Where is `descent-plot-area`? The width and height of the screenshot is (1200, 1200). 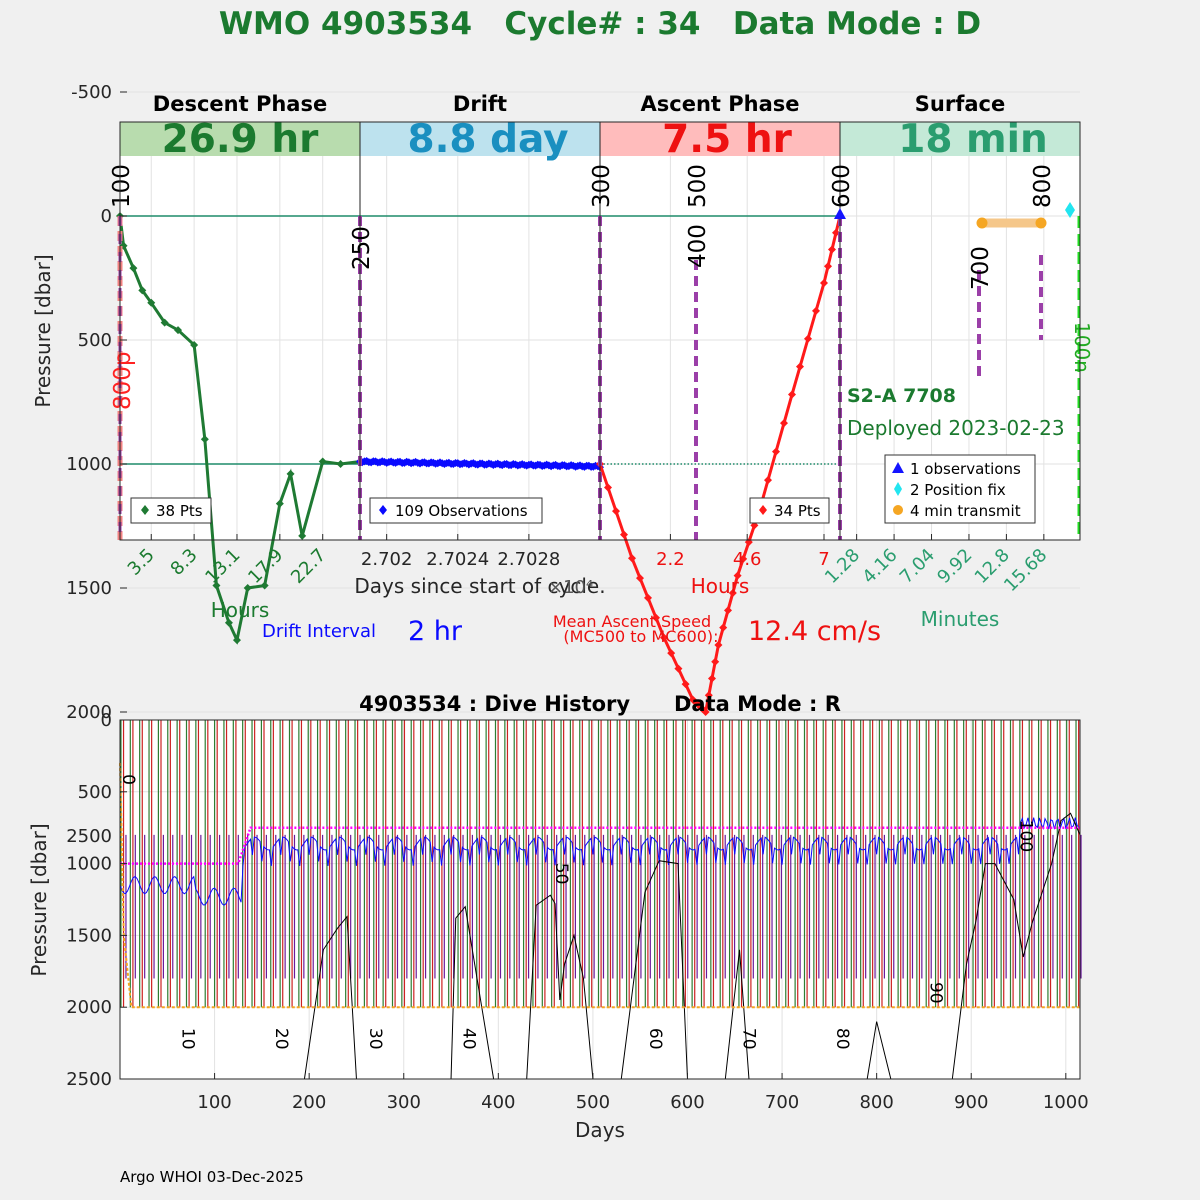 descent-plot-area is located at coordinates (240, 331).